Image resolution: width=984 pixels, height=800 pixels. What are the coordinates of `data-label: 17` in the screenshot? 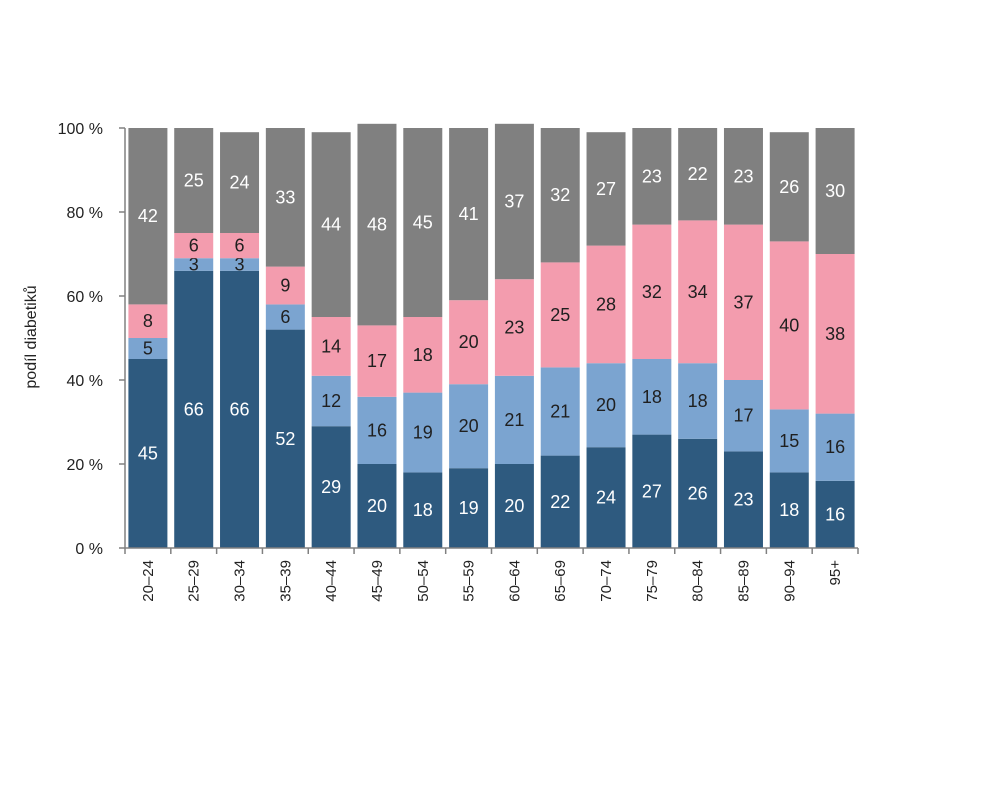 It's located at (377, 361).